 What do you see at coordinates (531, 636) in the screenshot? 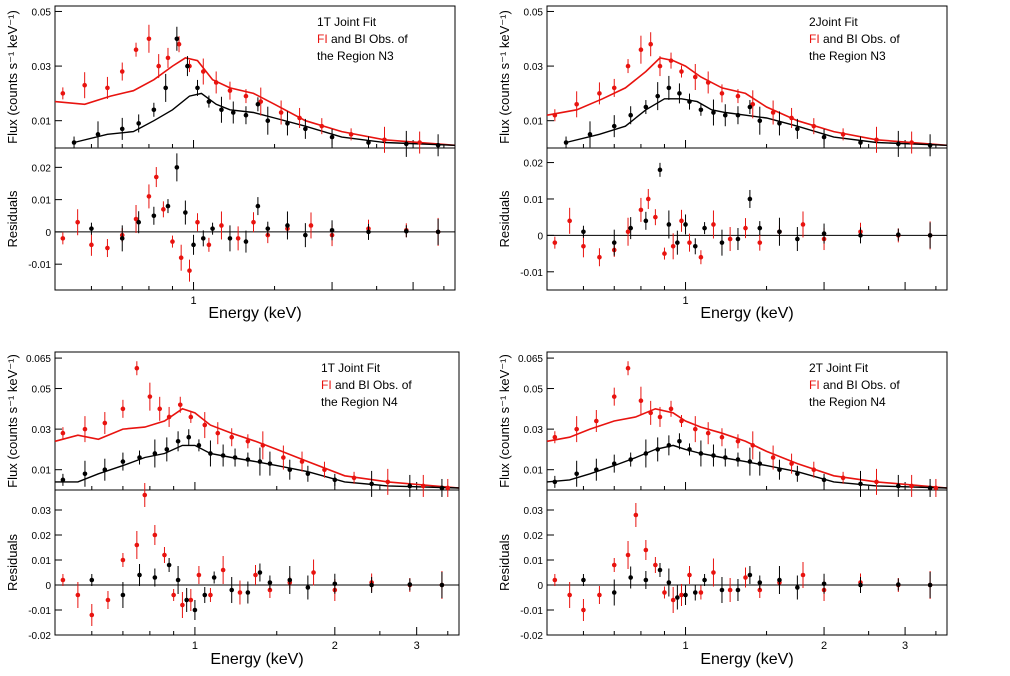
I see `residual-ytick-label: -0.02` at bounding box center [531, 636].